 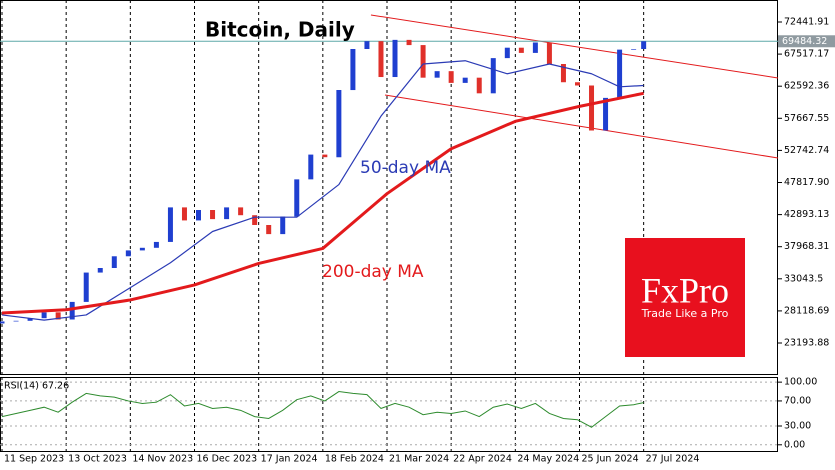 I want to click on y-tick-label: 47817.90, so click(x=806, y=182).